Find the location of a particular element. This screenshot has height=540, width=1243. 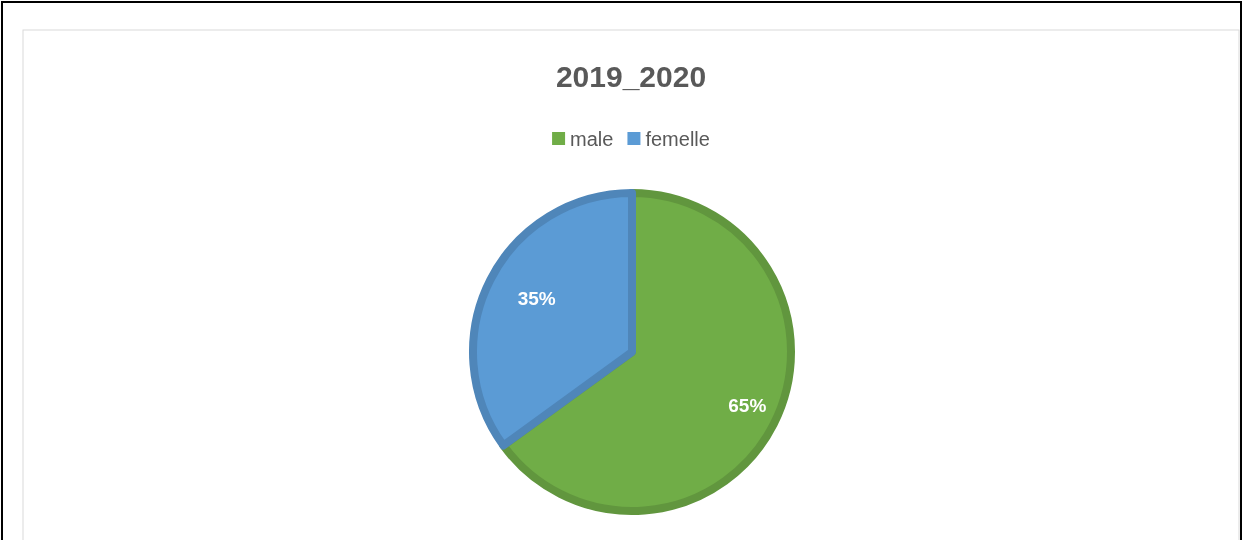

data-label: 35% is located at coordinates (536, 298).